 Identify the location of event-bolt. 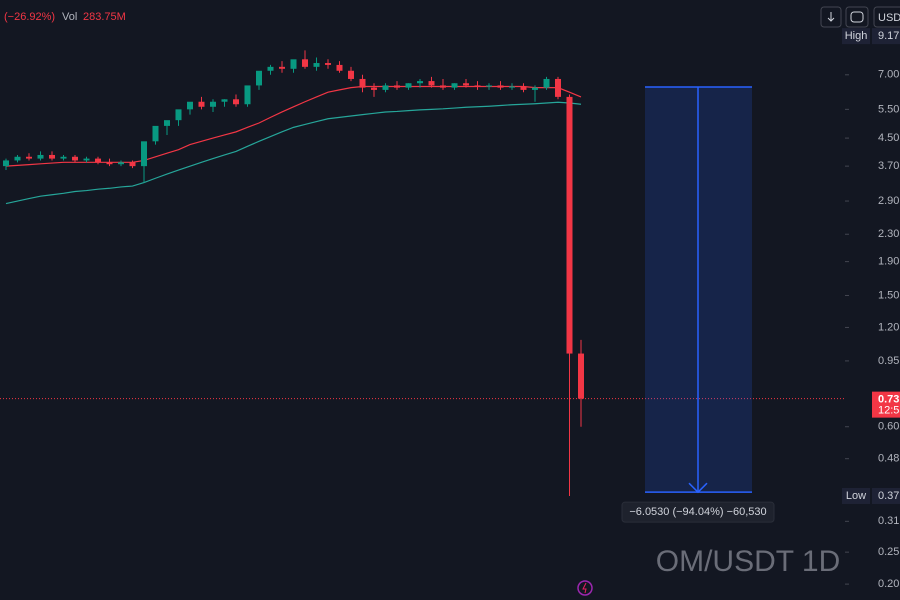
(584, 588).